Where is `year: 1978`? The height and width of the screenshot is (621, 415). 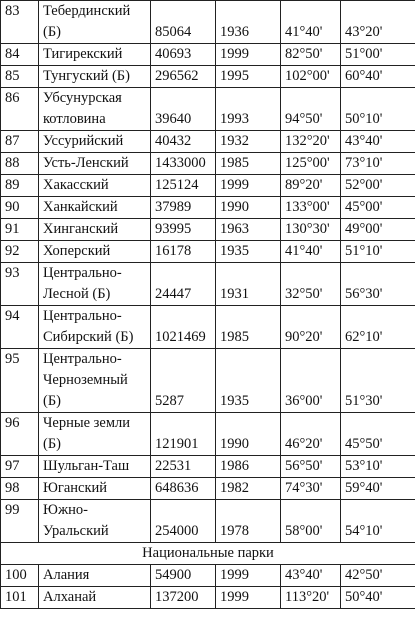
year: 1978 is located at coordinates (248, 521).